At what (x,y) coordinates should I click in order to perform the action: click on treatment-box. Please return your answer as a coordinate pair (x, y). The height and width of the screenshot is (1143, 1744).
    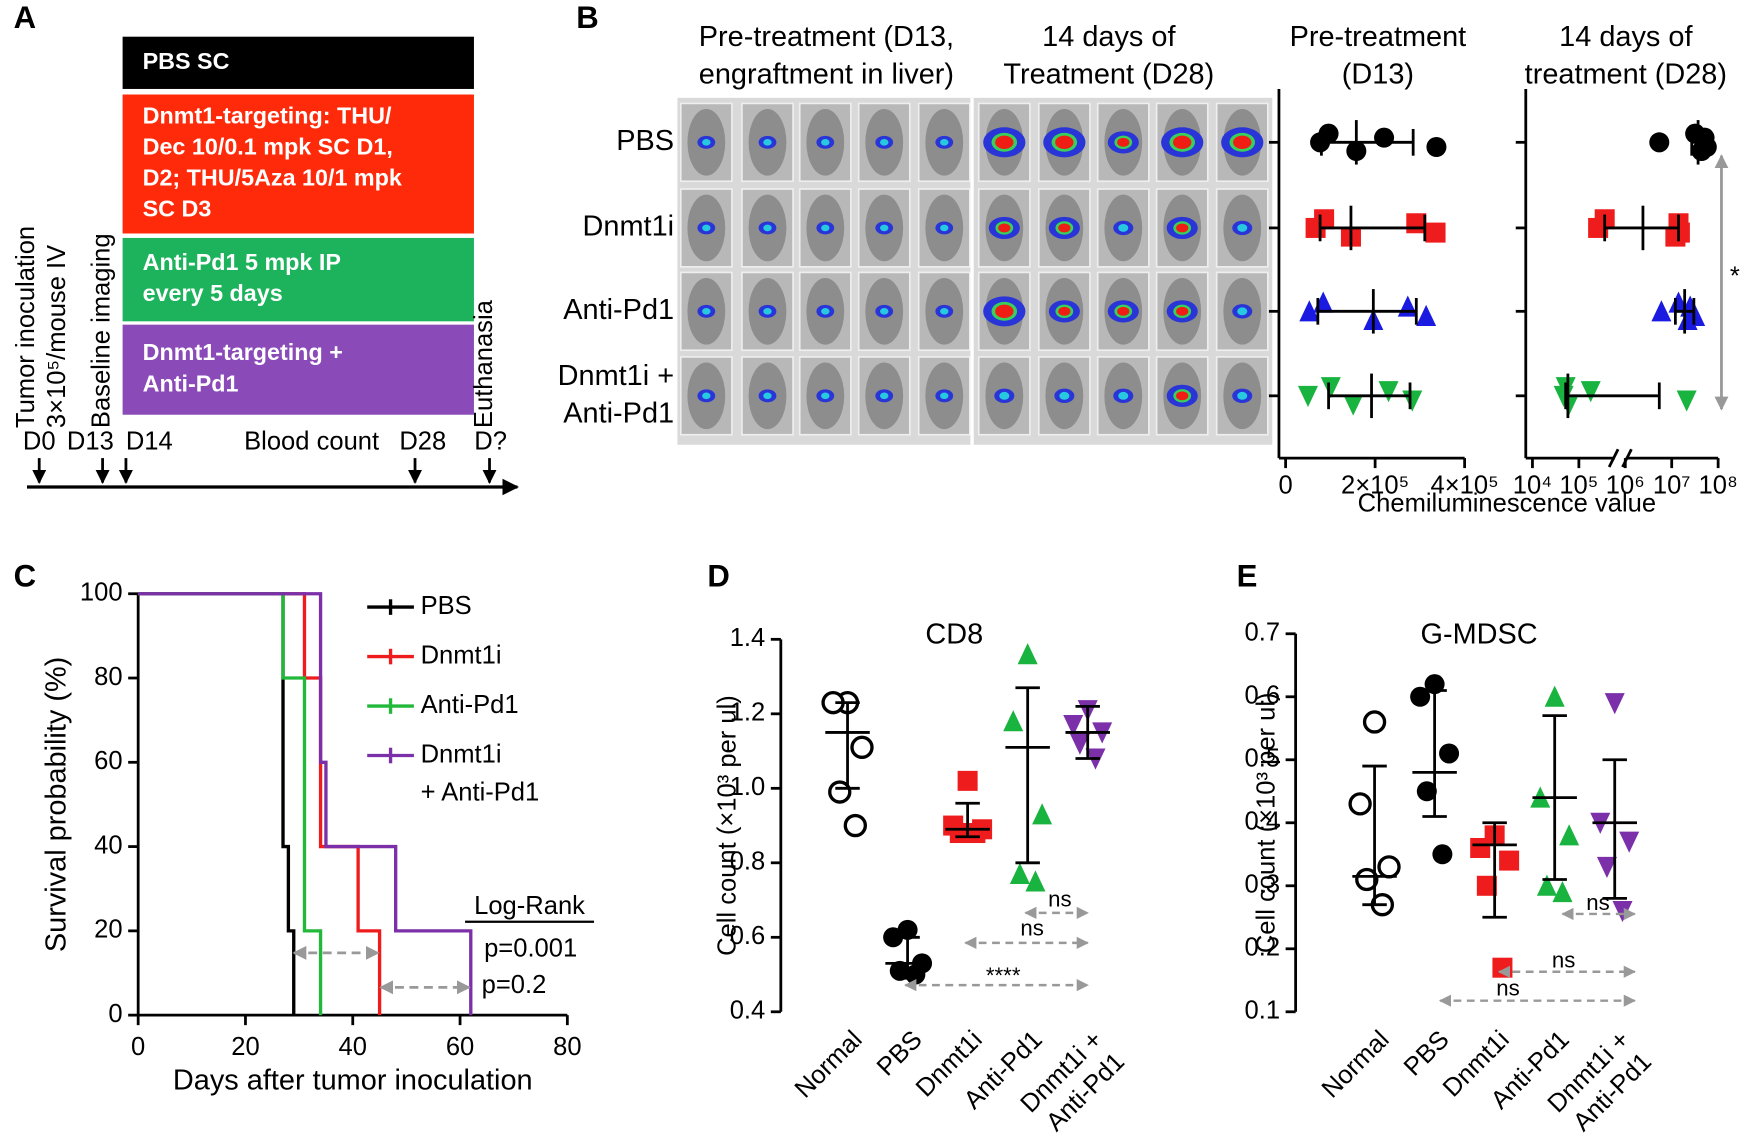
    Looking at the image, I should click on (298, 164).